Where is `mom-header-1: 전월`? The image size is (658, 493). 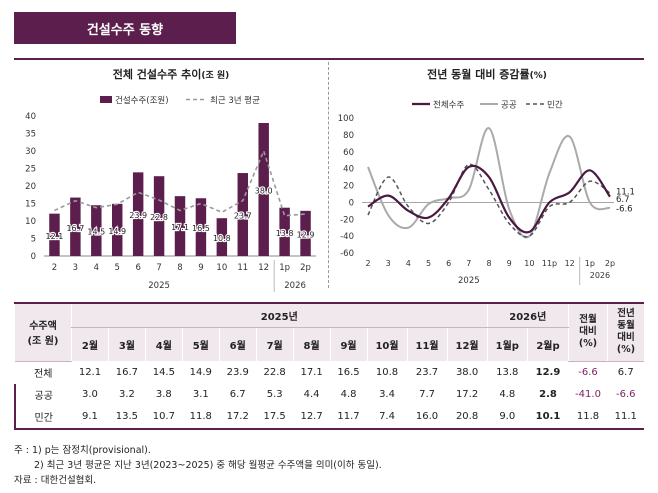 mom-header-1: 전월 is located at coordinates (588, 320).